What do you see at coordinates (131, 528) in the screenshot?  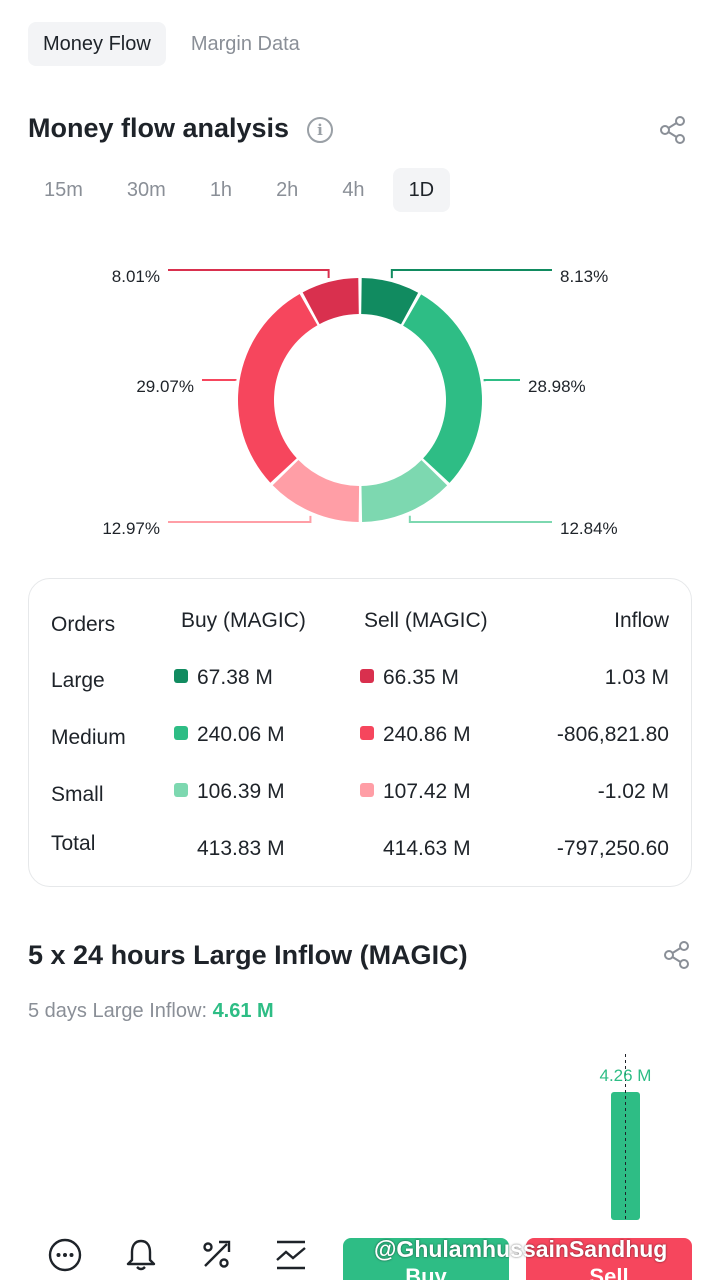 I see `donut-percent-label: 12.97%` at bounding box center [131, 528].